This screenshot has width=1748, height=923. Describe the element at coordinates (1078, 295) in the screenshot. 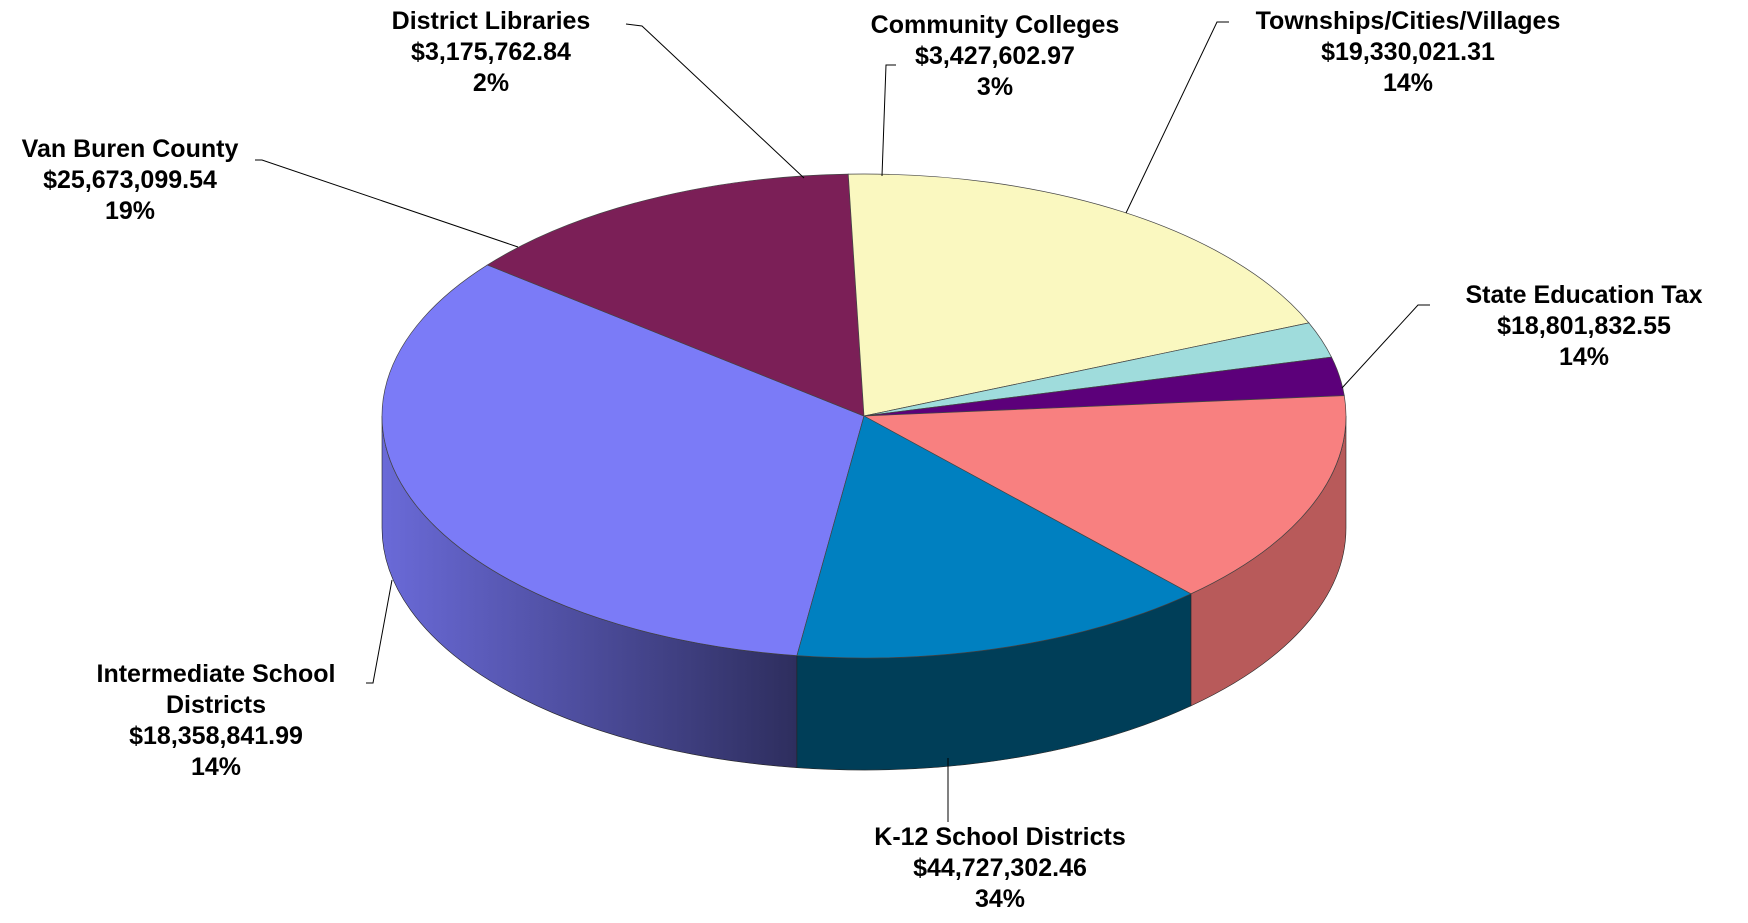

I see `pie-slice-van-buren-county` at that location.